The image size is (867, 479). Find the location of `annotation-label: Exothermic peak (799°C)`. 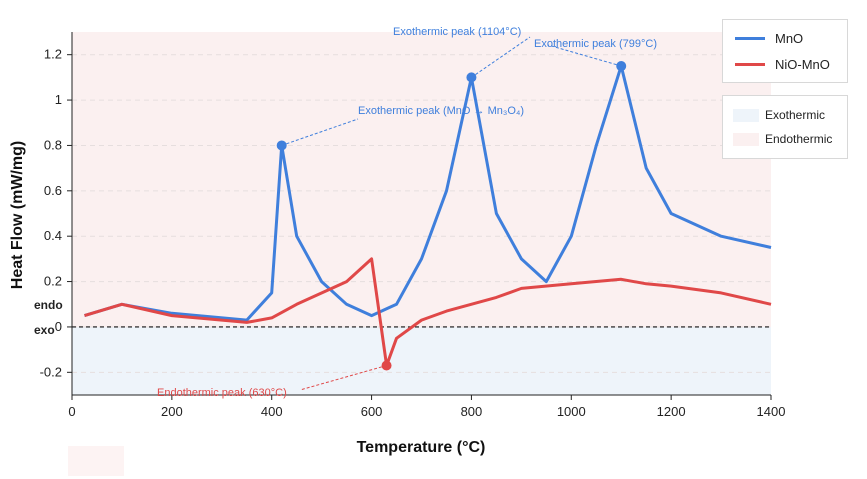

annotation-label: Exothermic peak (799°C) is located at coordinates (595, 44).